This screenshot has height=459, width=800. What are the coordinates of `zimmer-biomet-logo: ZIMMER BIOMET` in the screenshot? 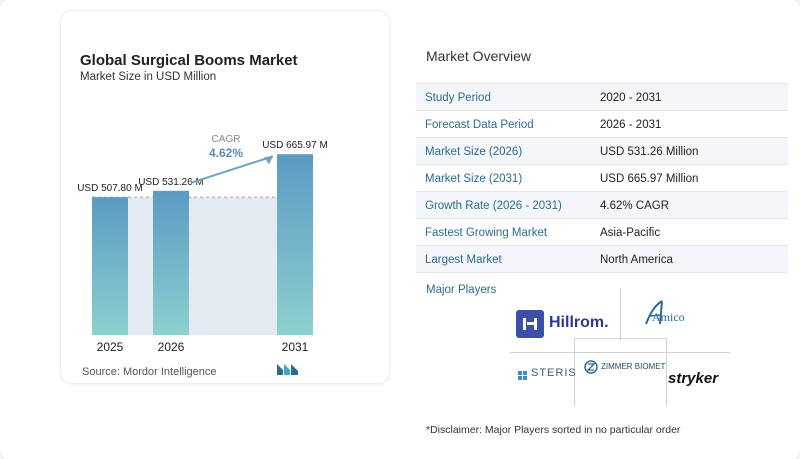 It's located at (624, 369).